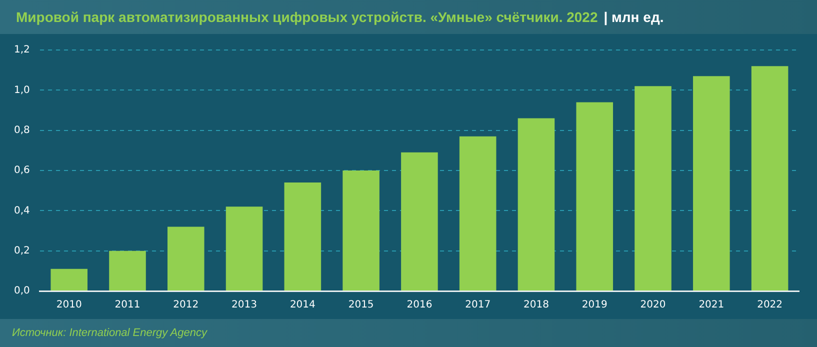 This screenshot has width=817, height=347. What do you see at coordinates (244, 305) in the screenshot?
I see `x-tick-label: 2013` at bounding box center [244, 305].